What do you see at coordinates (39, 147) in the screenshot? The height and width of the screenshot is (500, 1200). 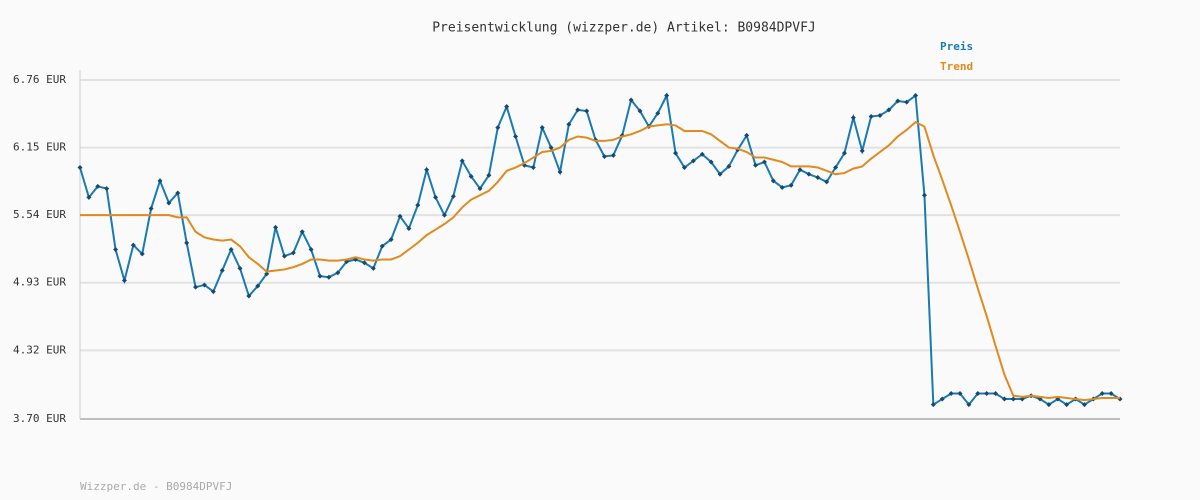 I see `y-tick-label: 6.15 EUR` at bounding box center [39, 147].